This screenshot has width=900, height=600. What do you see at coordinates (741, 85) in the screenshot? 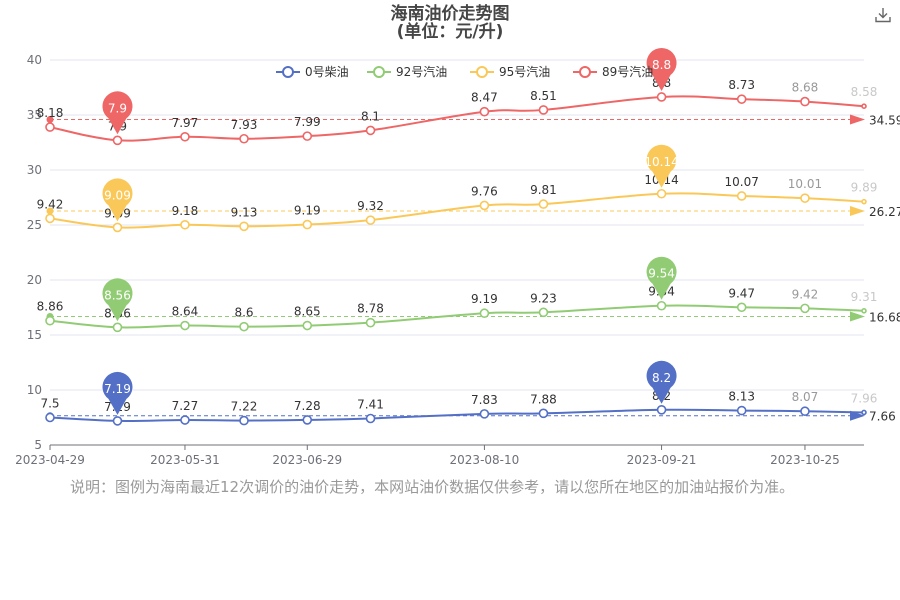
I see `data-label: 8.73` at bounding box center [741, 85].